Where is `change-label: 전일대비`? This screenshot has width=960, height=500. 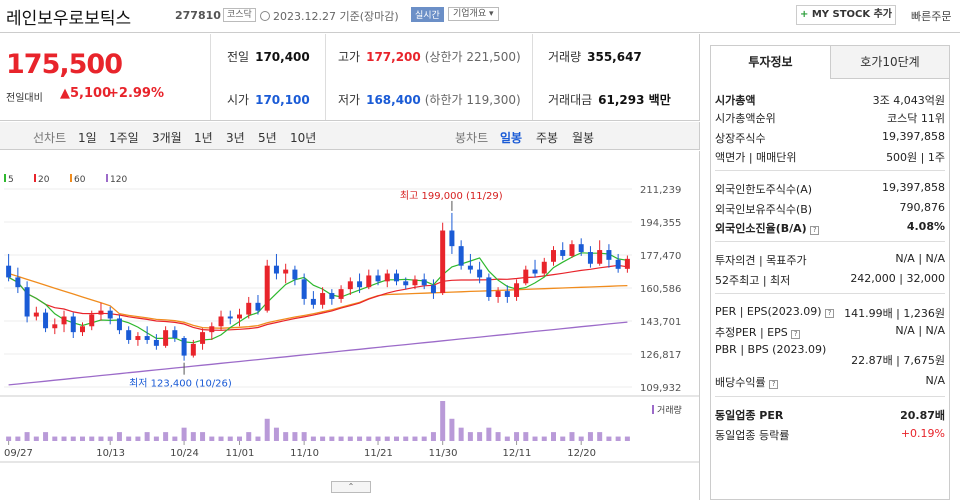
change-label: 전일대비 is located at coordinates (24, 98).